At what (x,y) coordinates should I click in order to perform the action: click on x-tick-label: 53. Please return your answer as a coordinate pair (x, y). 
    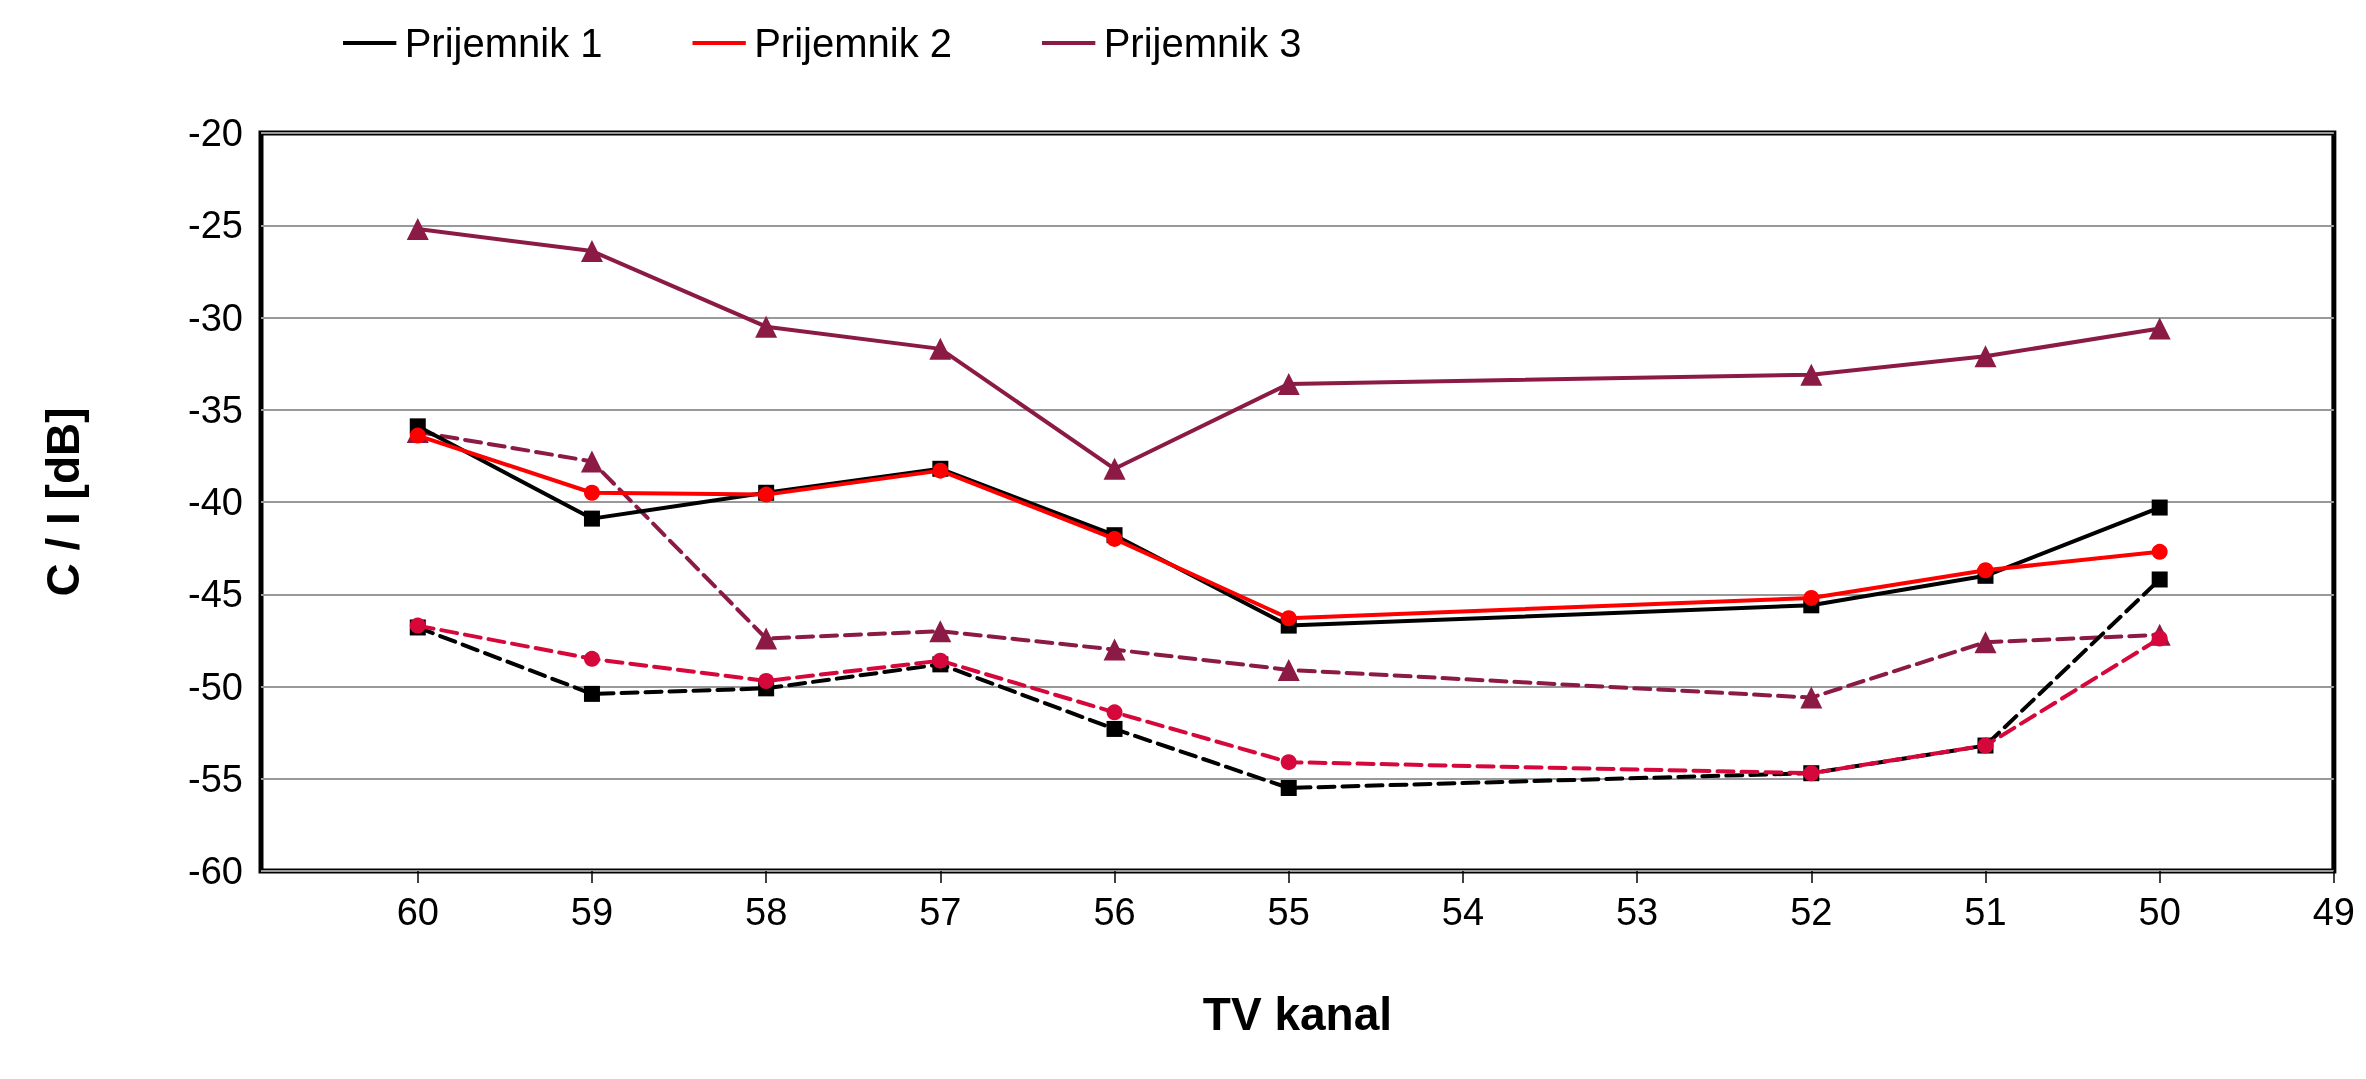
    Looking at the image, I should click on (1637, 912).